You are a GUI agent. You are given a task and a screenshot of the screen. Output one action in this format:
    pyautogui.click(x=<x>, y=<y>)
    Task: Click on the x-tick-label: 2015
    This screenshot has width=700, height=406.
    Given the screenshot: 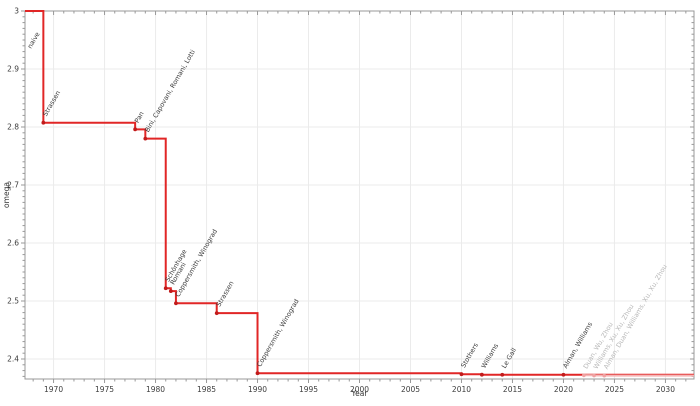 What is the action you would take?
    pyautogui.click(x=512, y=389)
    